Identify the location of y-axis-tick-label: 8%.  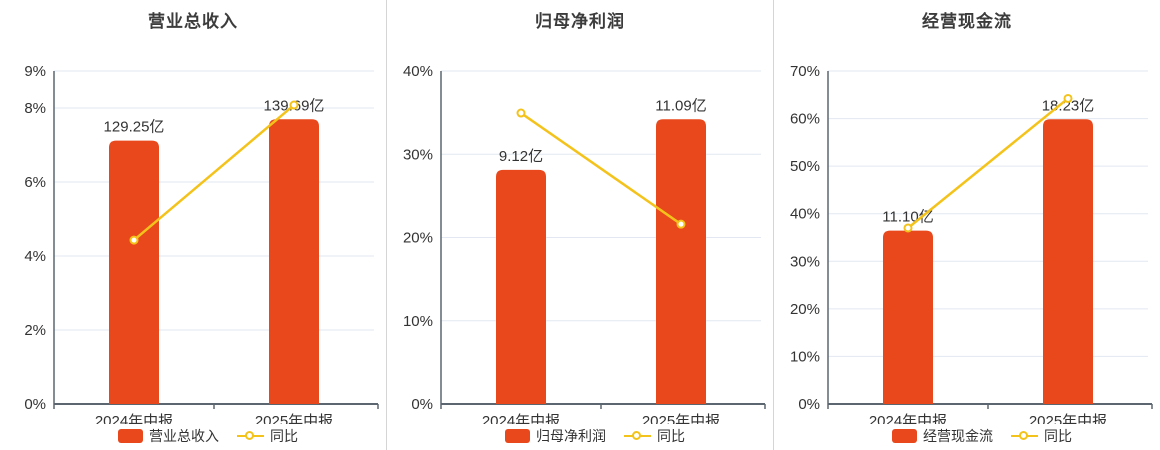
(35, 108).